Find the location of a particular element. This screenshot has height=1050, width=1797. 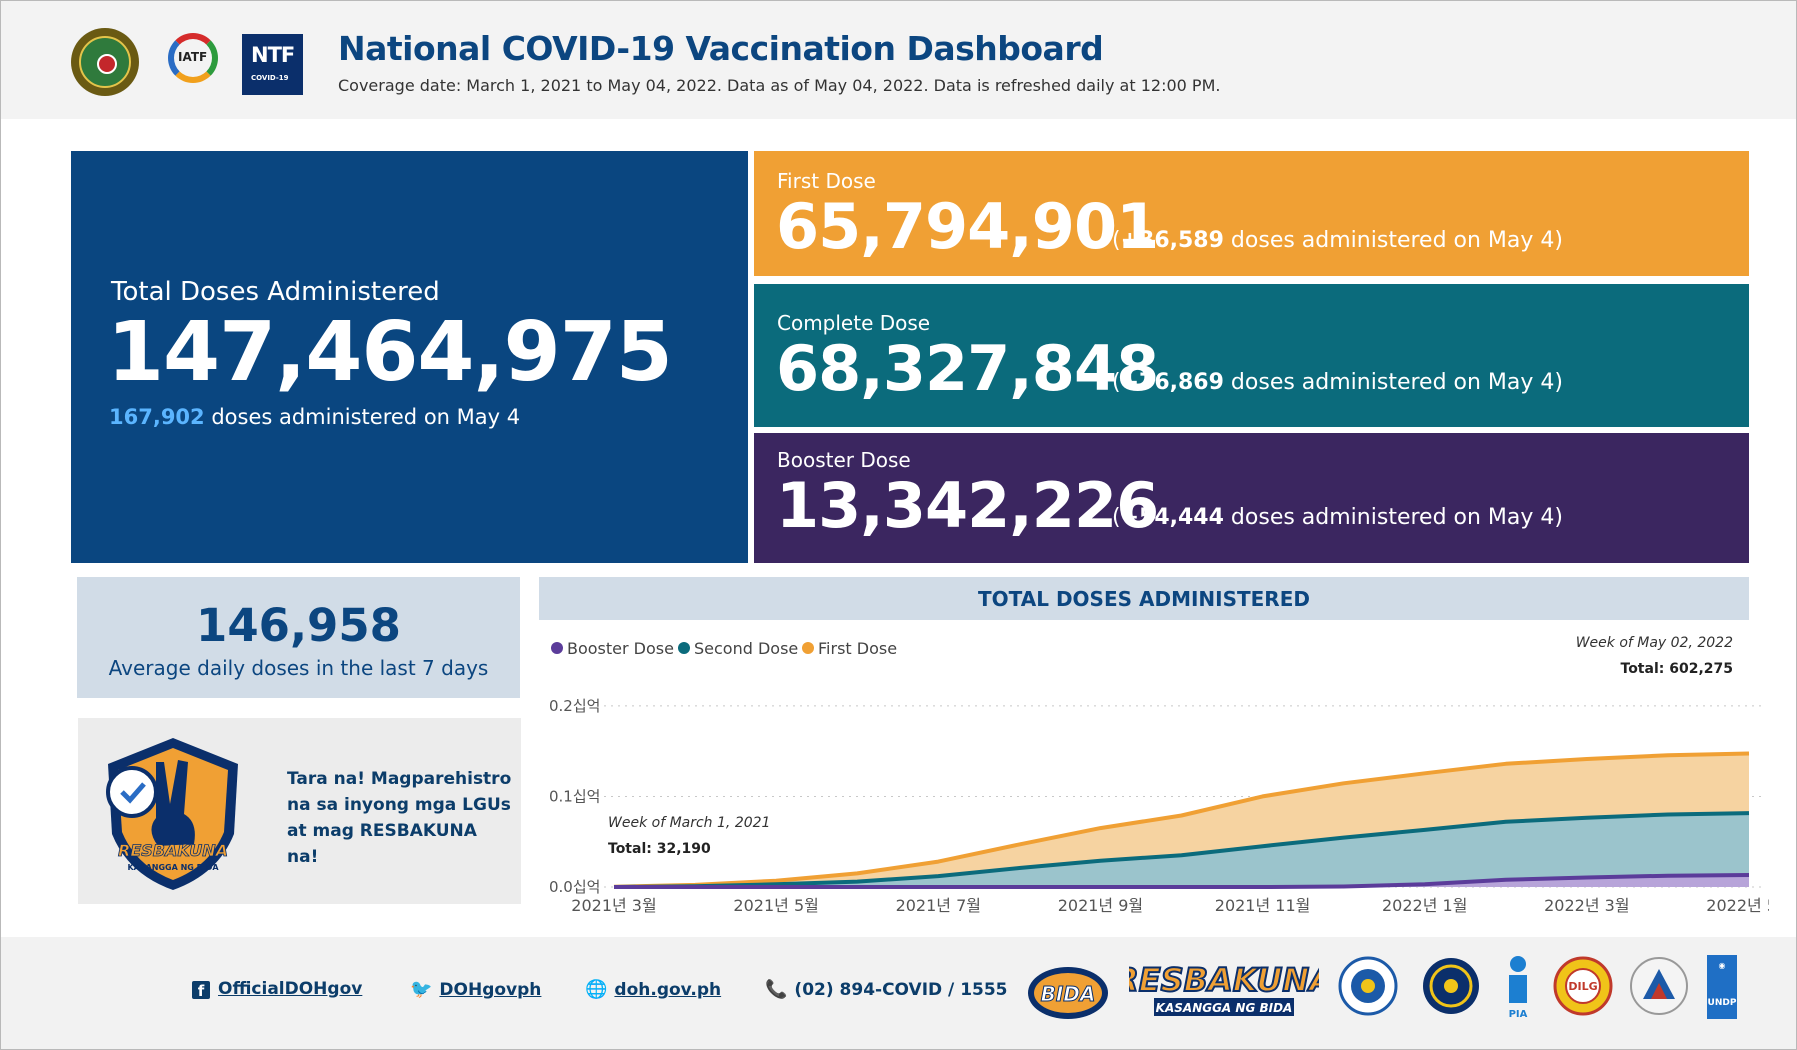

x-tick-label: 2021년 7월 is located at coordinates (938, 905).